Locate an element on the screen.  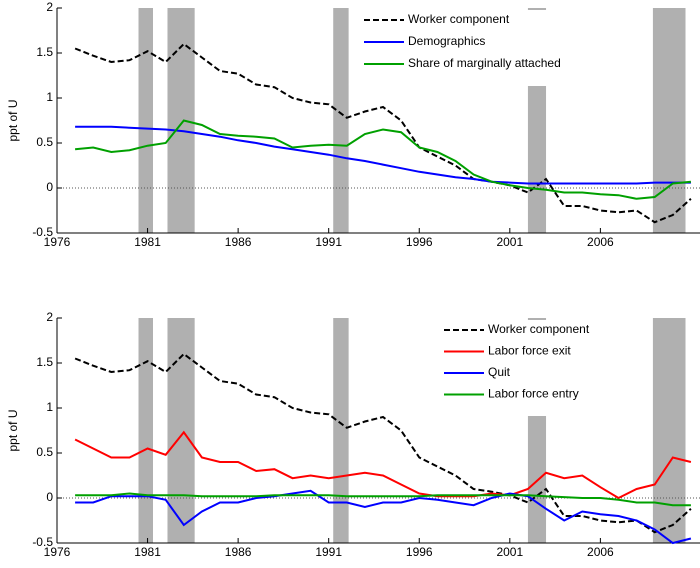
legend-label: Quit is located at coordinates (499, 372).